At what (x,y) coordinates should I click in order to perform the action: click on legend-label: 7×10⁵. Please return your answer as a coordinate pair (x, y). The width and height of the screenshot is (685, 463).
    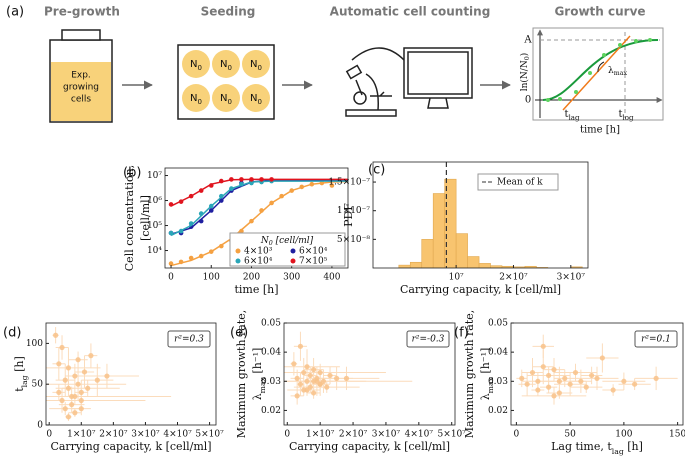
    Looking at the image, I should click on (313, 262).